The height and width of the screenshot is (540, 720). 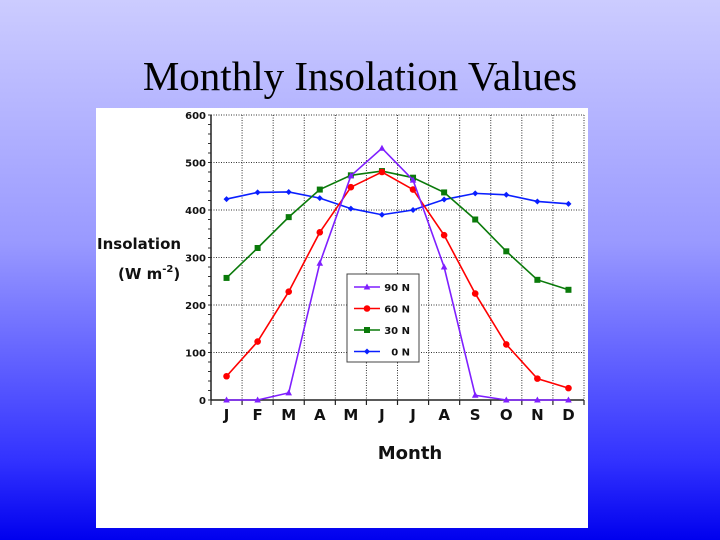 I want to click on y-tick-label: 500, so click(x=195, y=164).